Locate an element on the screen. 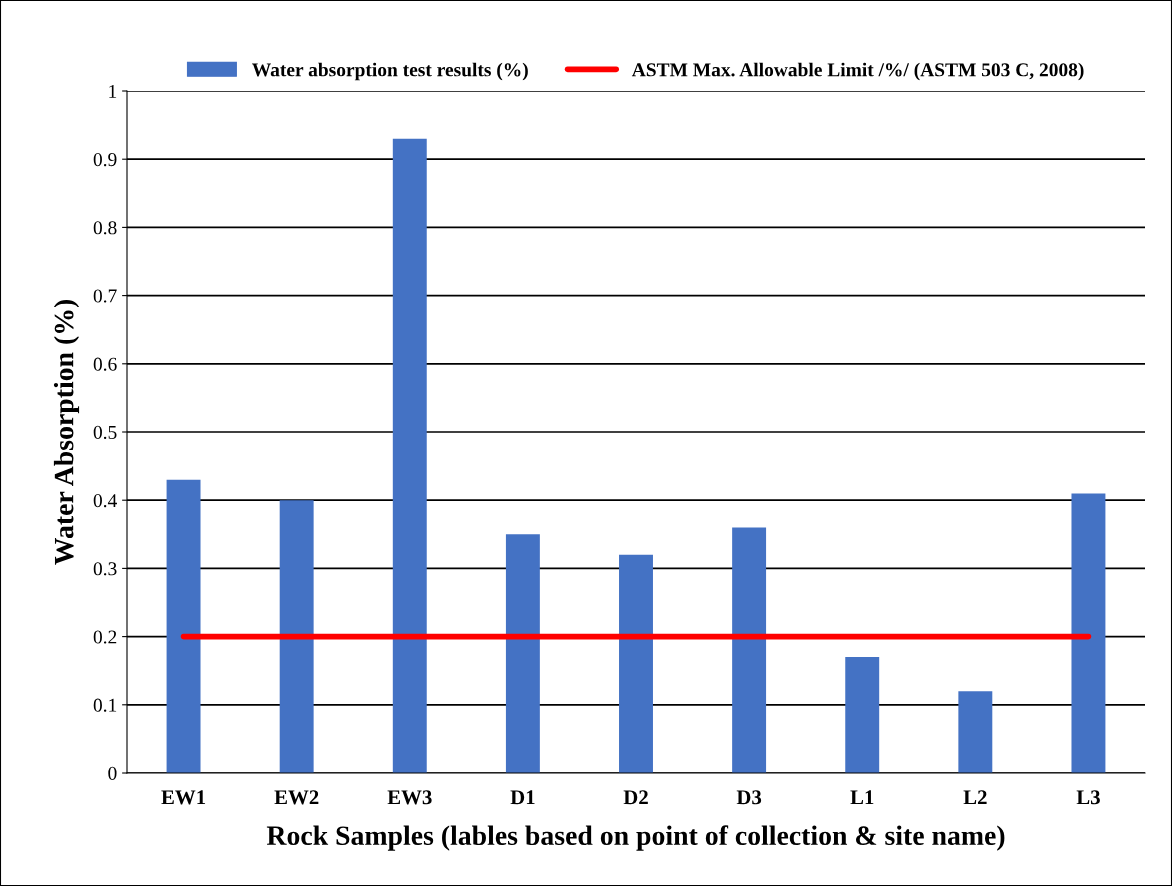  x-axis-title: Rock Samples (lables based on point of collection & site name) is located at coordinates (635, 838).